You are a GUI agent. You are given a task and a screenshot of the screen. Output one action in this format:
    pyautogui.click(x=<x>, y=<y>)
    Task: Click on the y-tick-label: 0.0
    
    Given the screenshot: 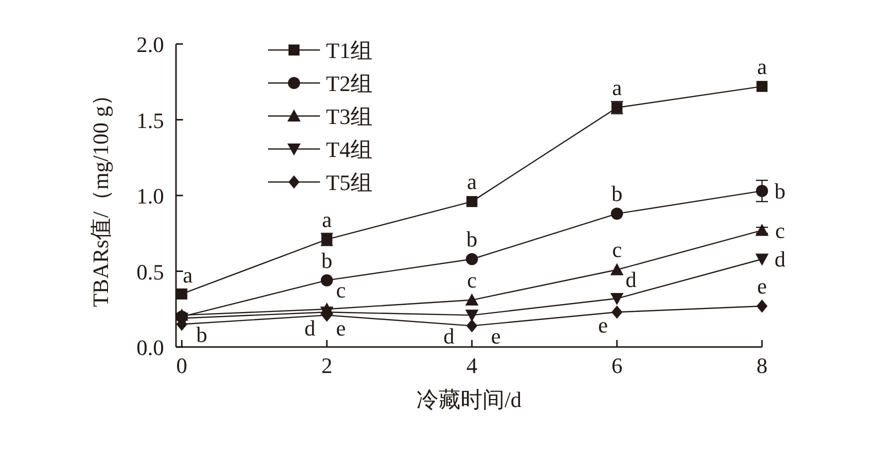 What is the action you would take?
    pyautogui.click(x=150, y=347)
    